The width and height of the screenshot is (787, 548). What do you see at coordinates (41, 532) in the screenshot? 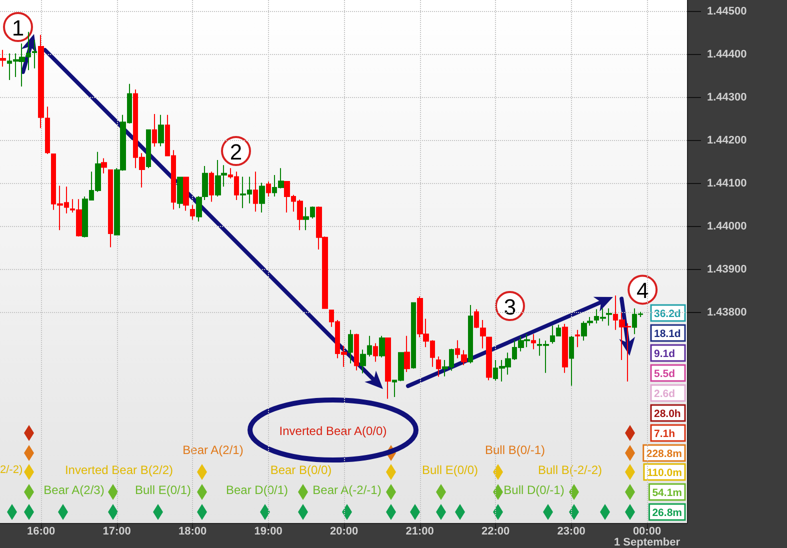
I see `x-tick-label: 16:00` at bounding box center [41, 532].